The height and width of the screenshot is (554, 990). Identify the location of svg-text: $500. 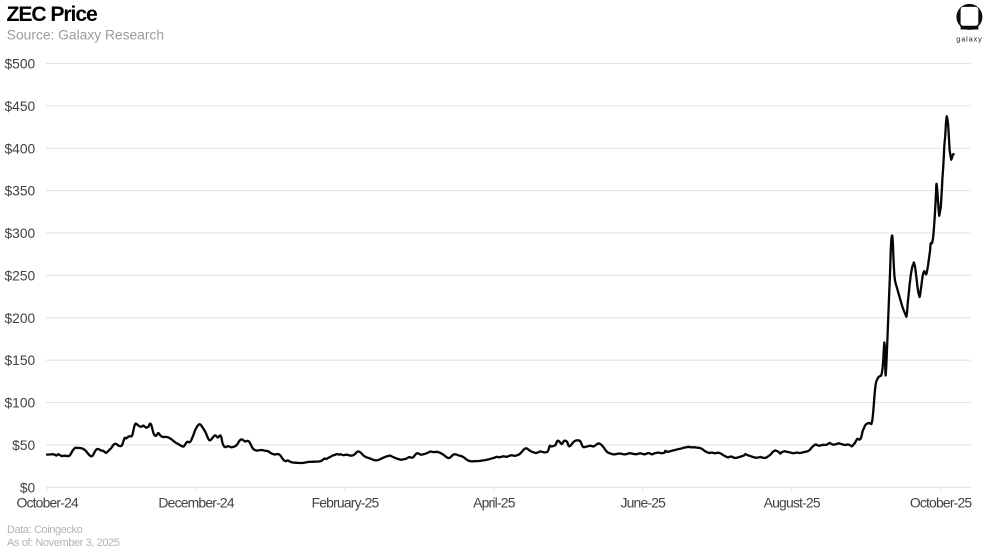
(19, 64).